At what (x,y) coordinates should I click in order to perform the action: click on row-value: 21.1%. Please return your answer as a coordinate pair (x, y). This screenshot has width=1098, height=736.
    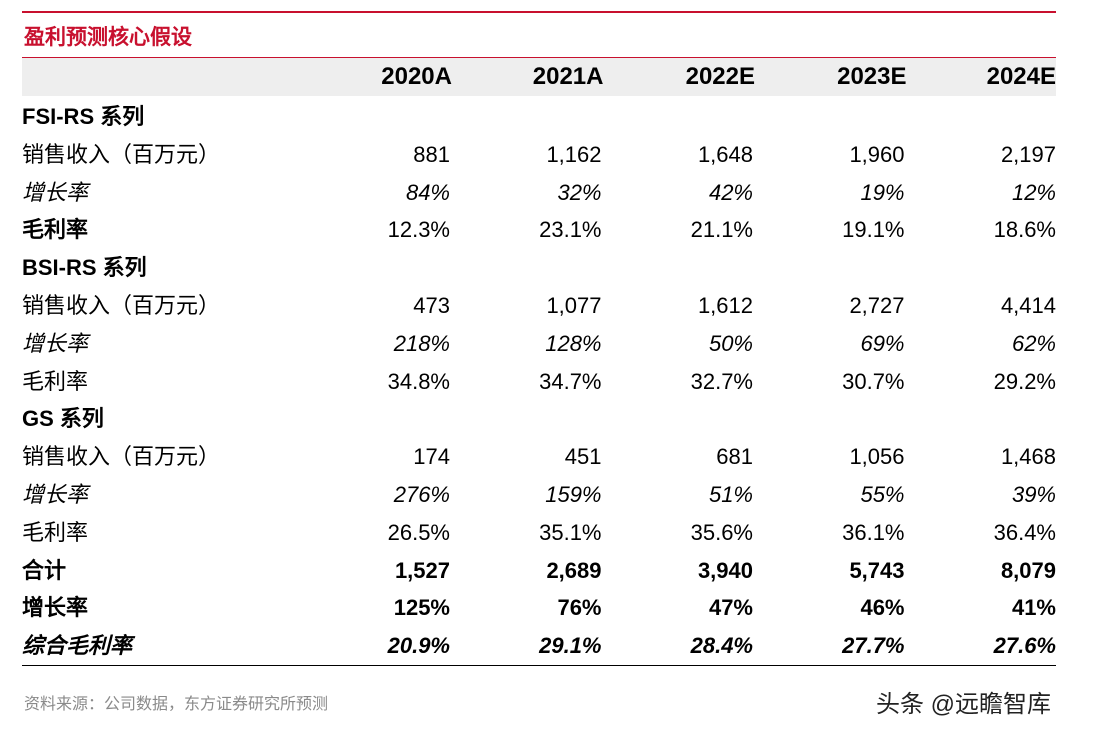
    Looking at the image, I should click on (721, 230).